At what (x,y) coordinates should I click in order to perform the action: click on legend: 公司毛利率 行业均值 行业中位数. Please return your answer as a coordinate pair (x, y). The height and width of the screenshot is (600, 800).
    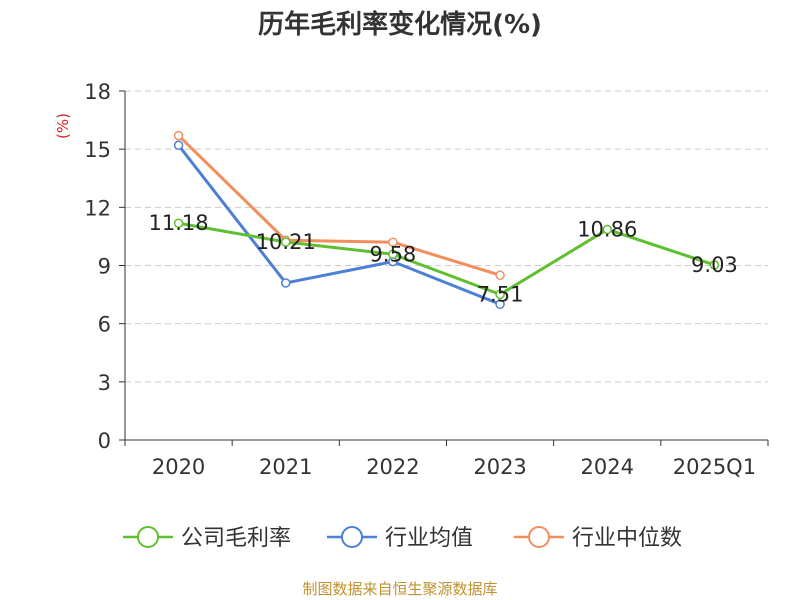
    Looking at the image, I should click on (402, 538).